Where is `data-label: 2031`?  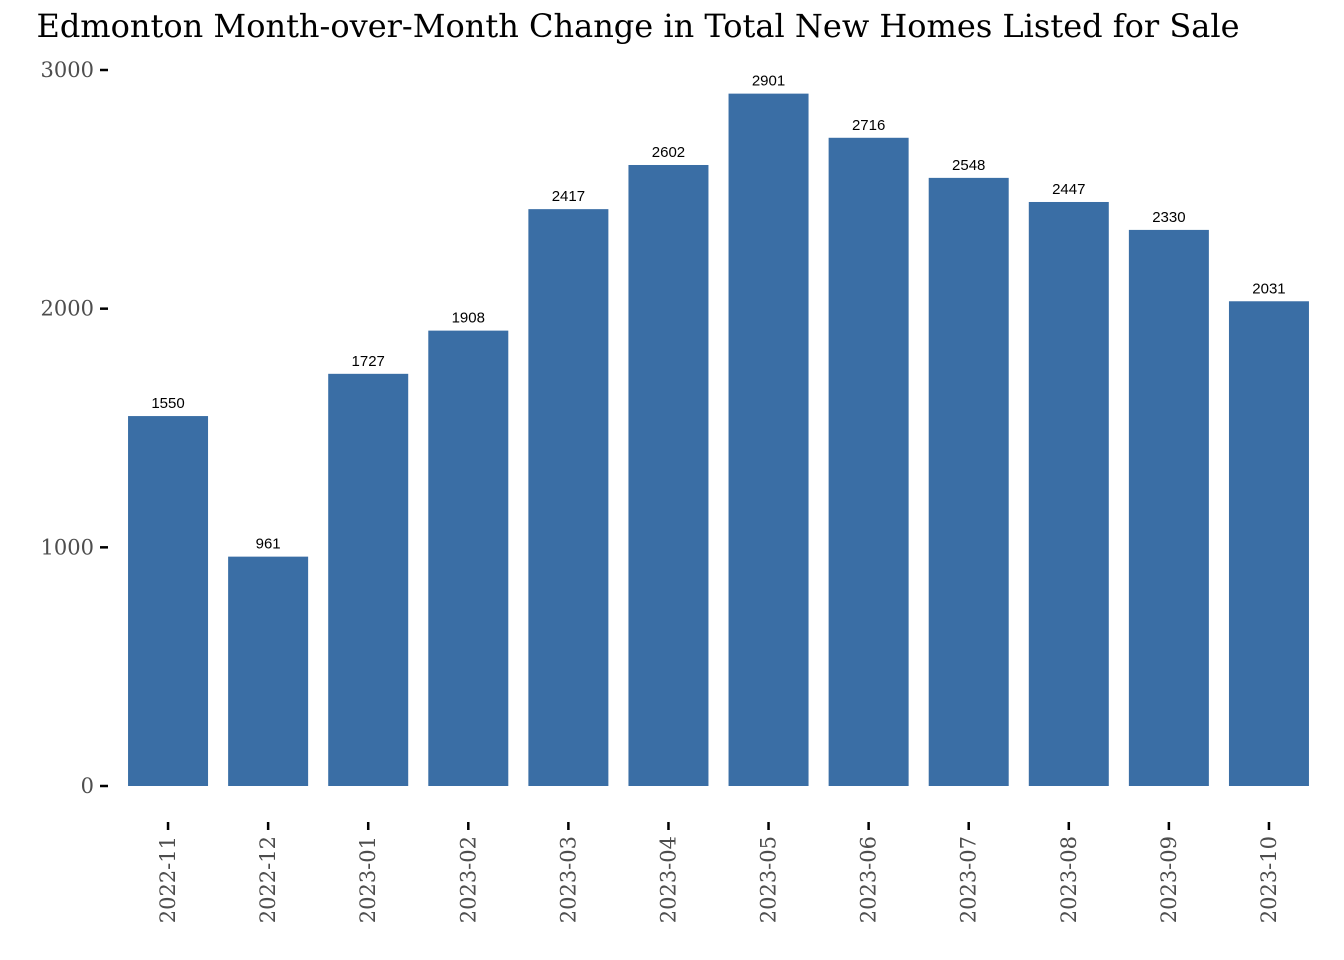 data-label: 2031 is located at coordinates (1268, 288).